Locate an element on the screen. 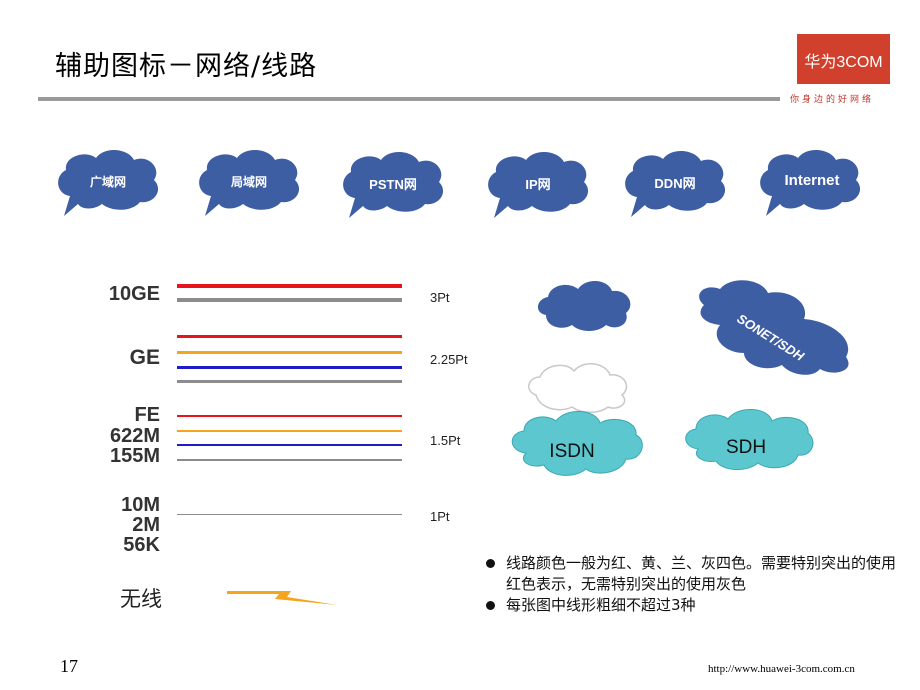 The width and height of the screenshot is (920, 690). sdh-cloud-icon: SDH is located at coordinates (749, 439).